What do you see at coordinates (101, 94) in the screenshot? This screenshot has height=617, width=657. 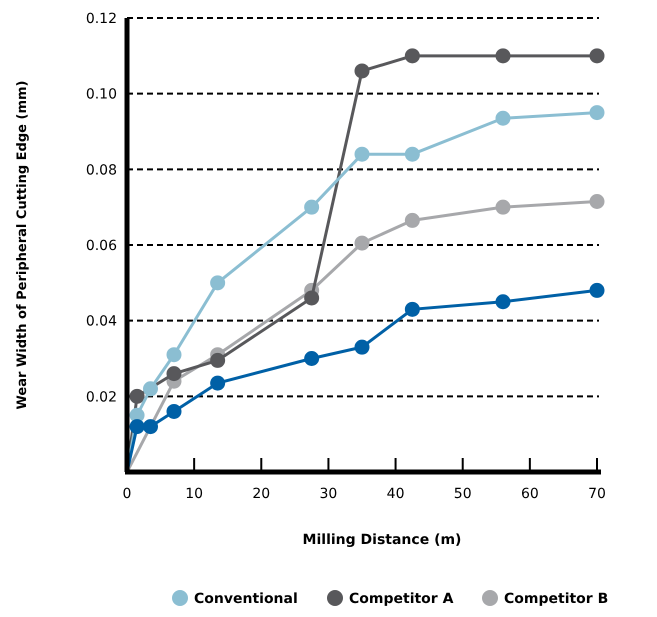 I see `y-tick-label: 0.10` at bounding box center [101, 94].